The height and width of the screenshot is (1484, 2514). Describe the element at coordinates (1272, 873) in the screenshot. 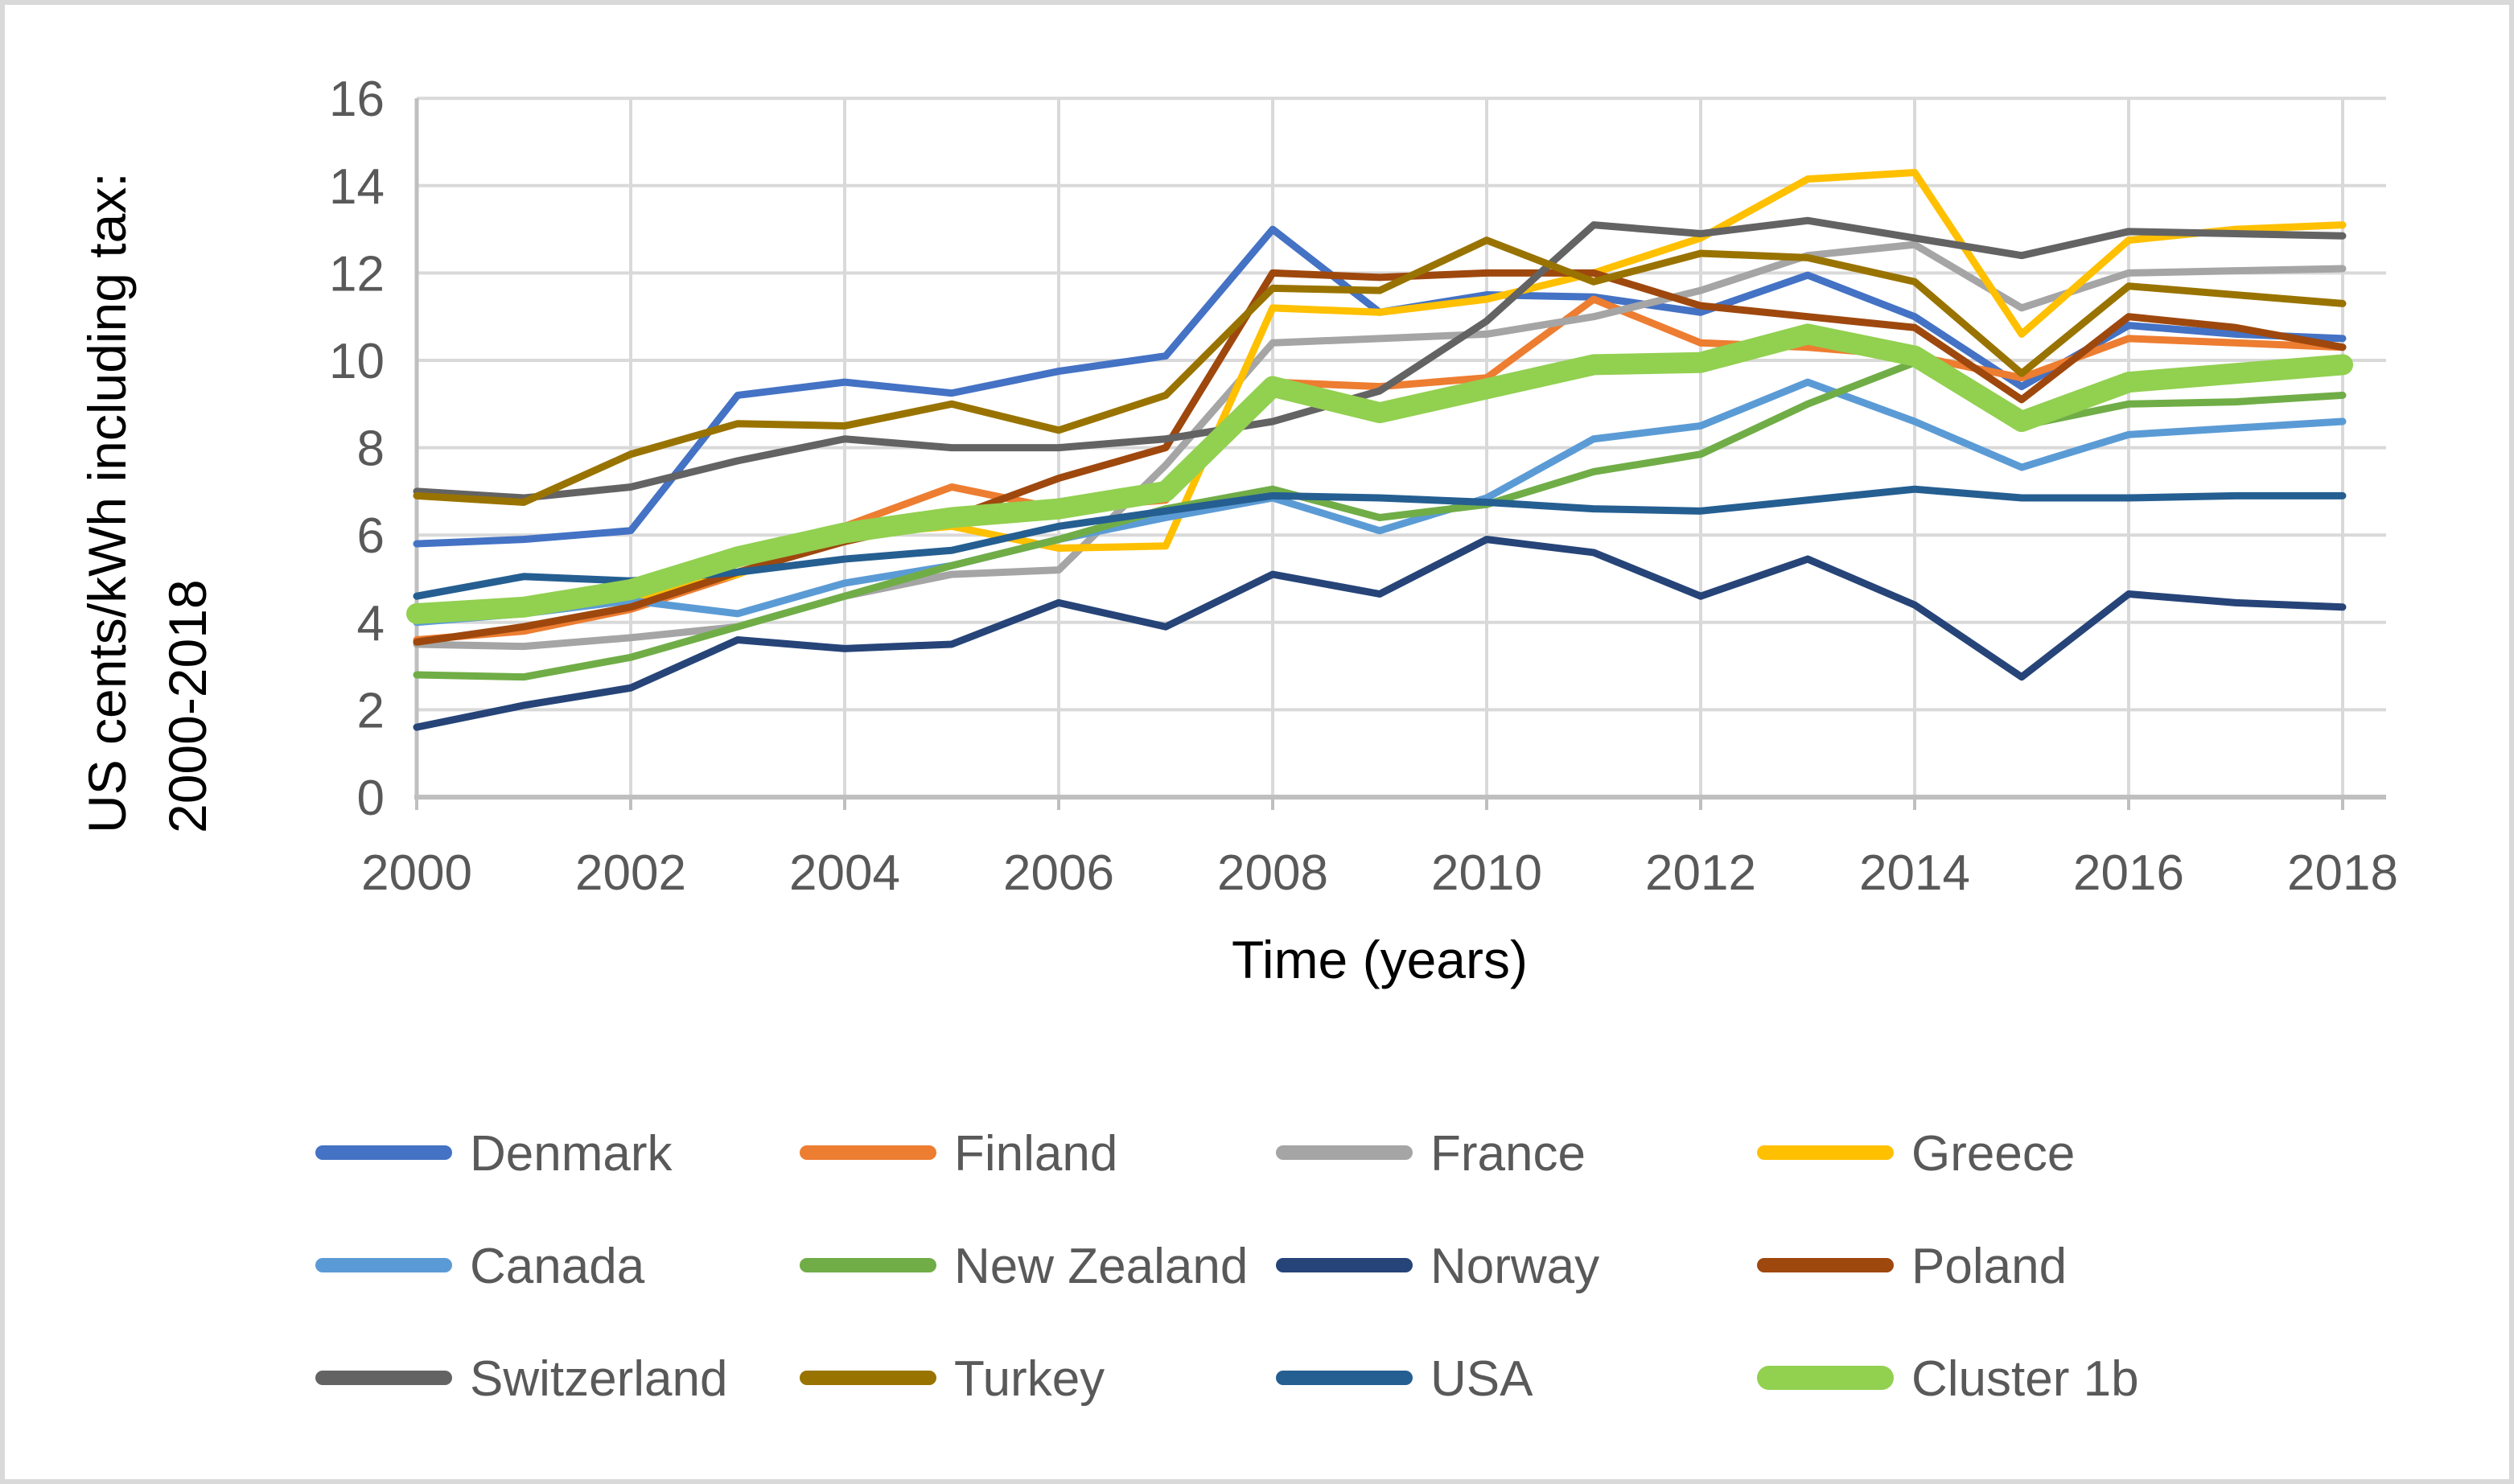

I see `x-tick-label-2008: 2008` at that location.